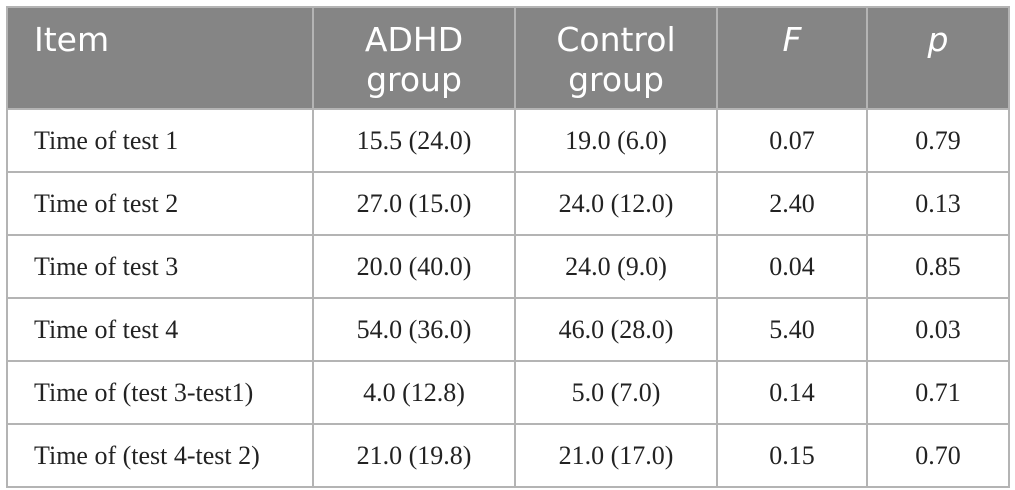 Image resolution: width=1015 pixels, height=490 pixels. I want to click on cell-item: Time of (test 3-test1), so click(160, 392).